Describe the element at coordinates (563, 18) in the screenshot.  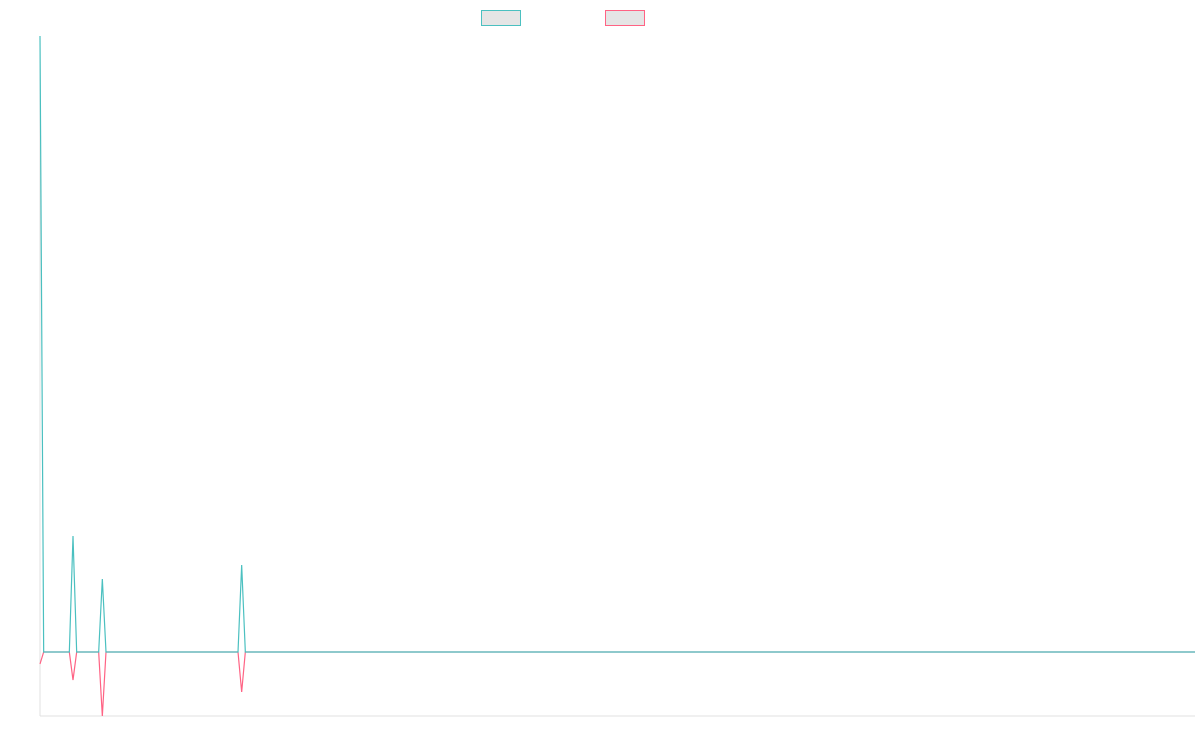
I see `legend` at that location.